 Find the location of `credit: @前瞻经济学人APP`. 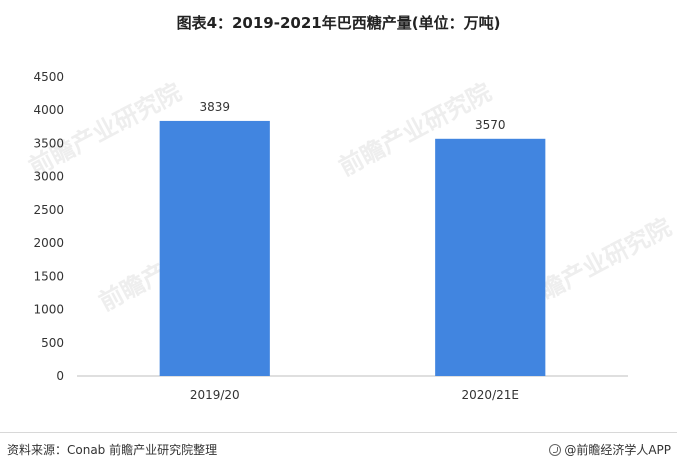

credit: @前瞻经济学人APP is located at coordinates (610, 449).